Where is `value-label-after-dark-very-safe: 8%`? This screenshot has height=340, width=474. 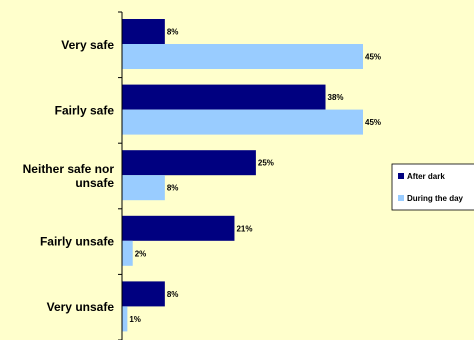 value-label-after-dark-very-safe: 8% is located at coordinates (173, 32).